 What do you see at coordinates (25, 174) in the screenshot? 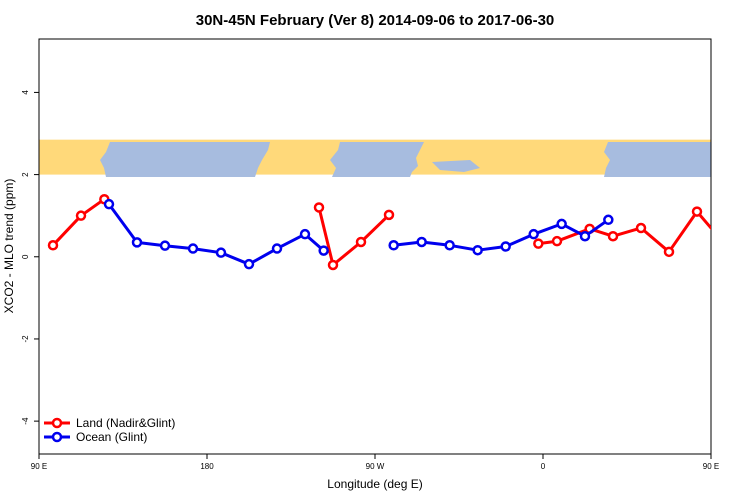
I see `y-tick-label: 2` at bounding box center [25, 174].